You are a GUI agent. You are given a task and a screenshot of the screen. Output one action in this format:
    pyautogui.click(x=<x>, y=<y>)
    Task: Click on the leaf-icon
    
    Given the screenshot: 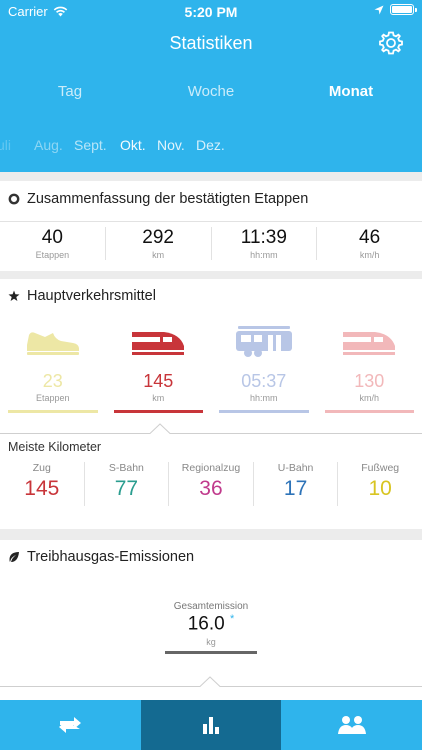 What is the action you would take?
    pyautogui.click(x=14, y=557)
    